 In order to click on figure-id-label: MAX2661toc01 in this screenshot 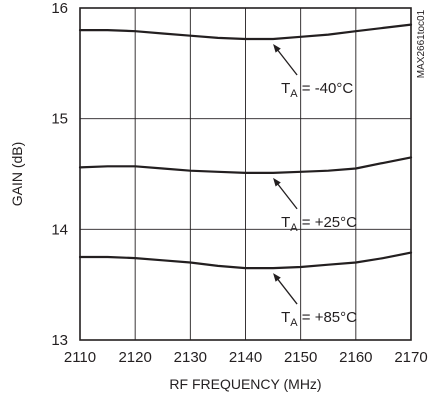, I will do `click(421, 43)`.